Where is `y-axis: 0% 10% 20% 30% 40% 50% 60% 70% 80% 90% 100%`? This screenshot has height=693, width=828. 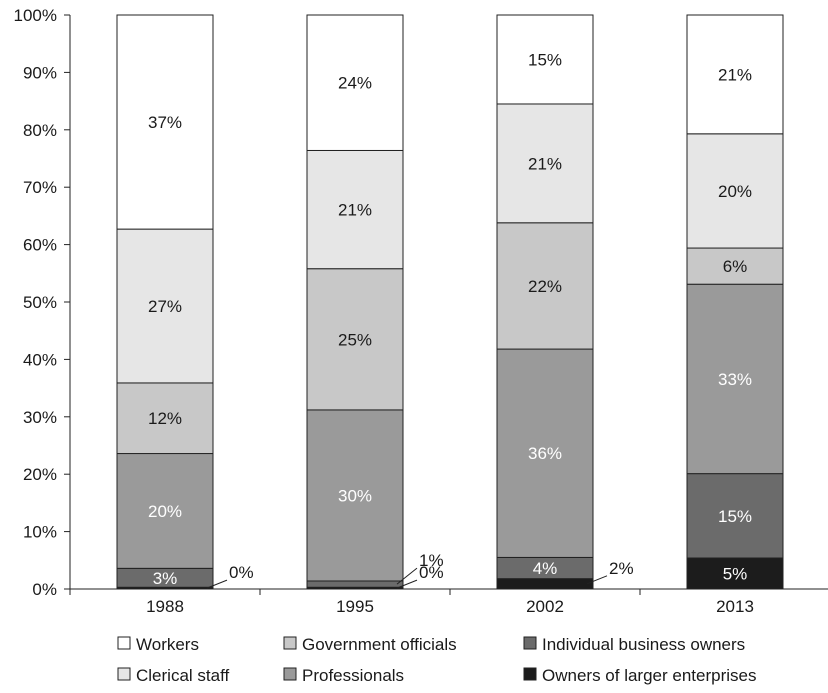
y-axis: 0% 10% 20% 30% 40% 50% 60% 70% 80% 90% 100% is located at coordinates (42, 302).